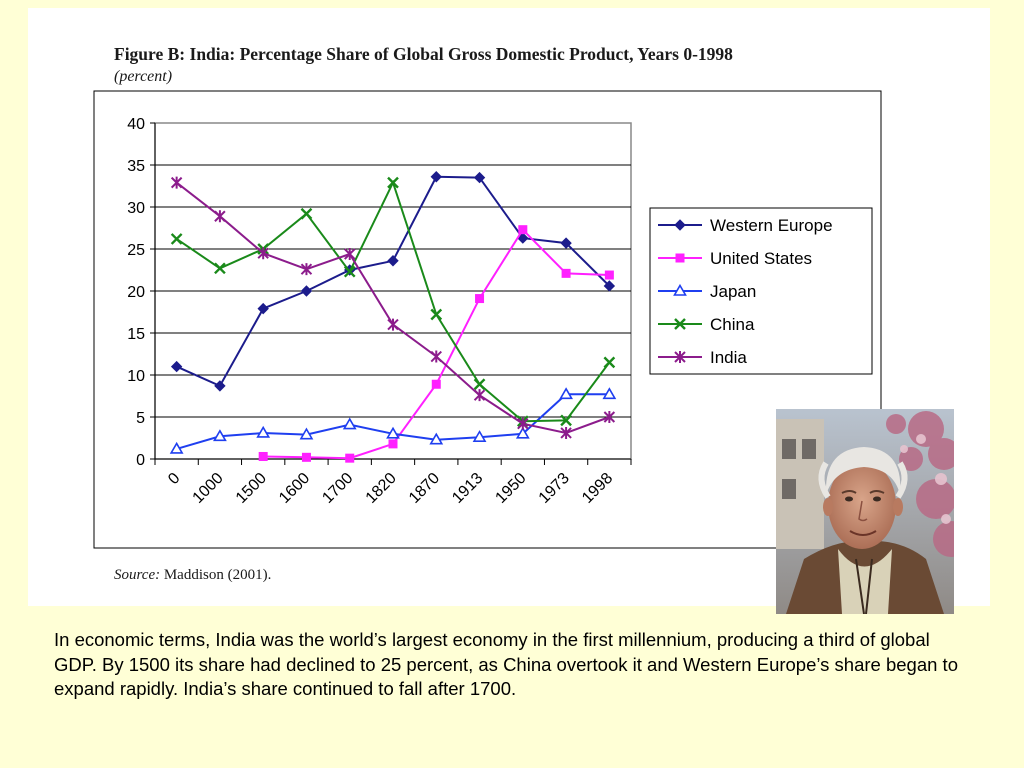 This screenshot has width=1024, height=768. I want to click on legend-label: Western Europe, so click(771, 225).